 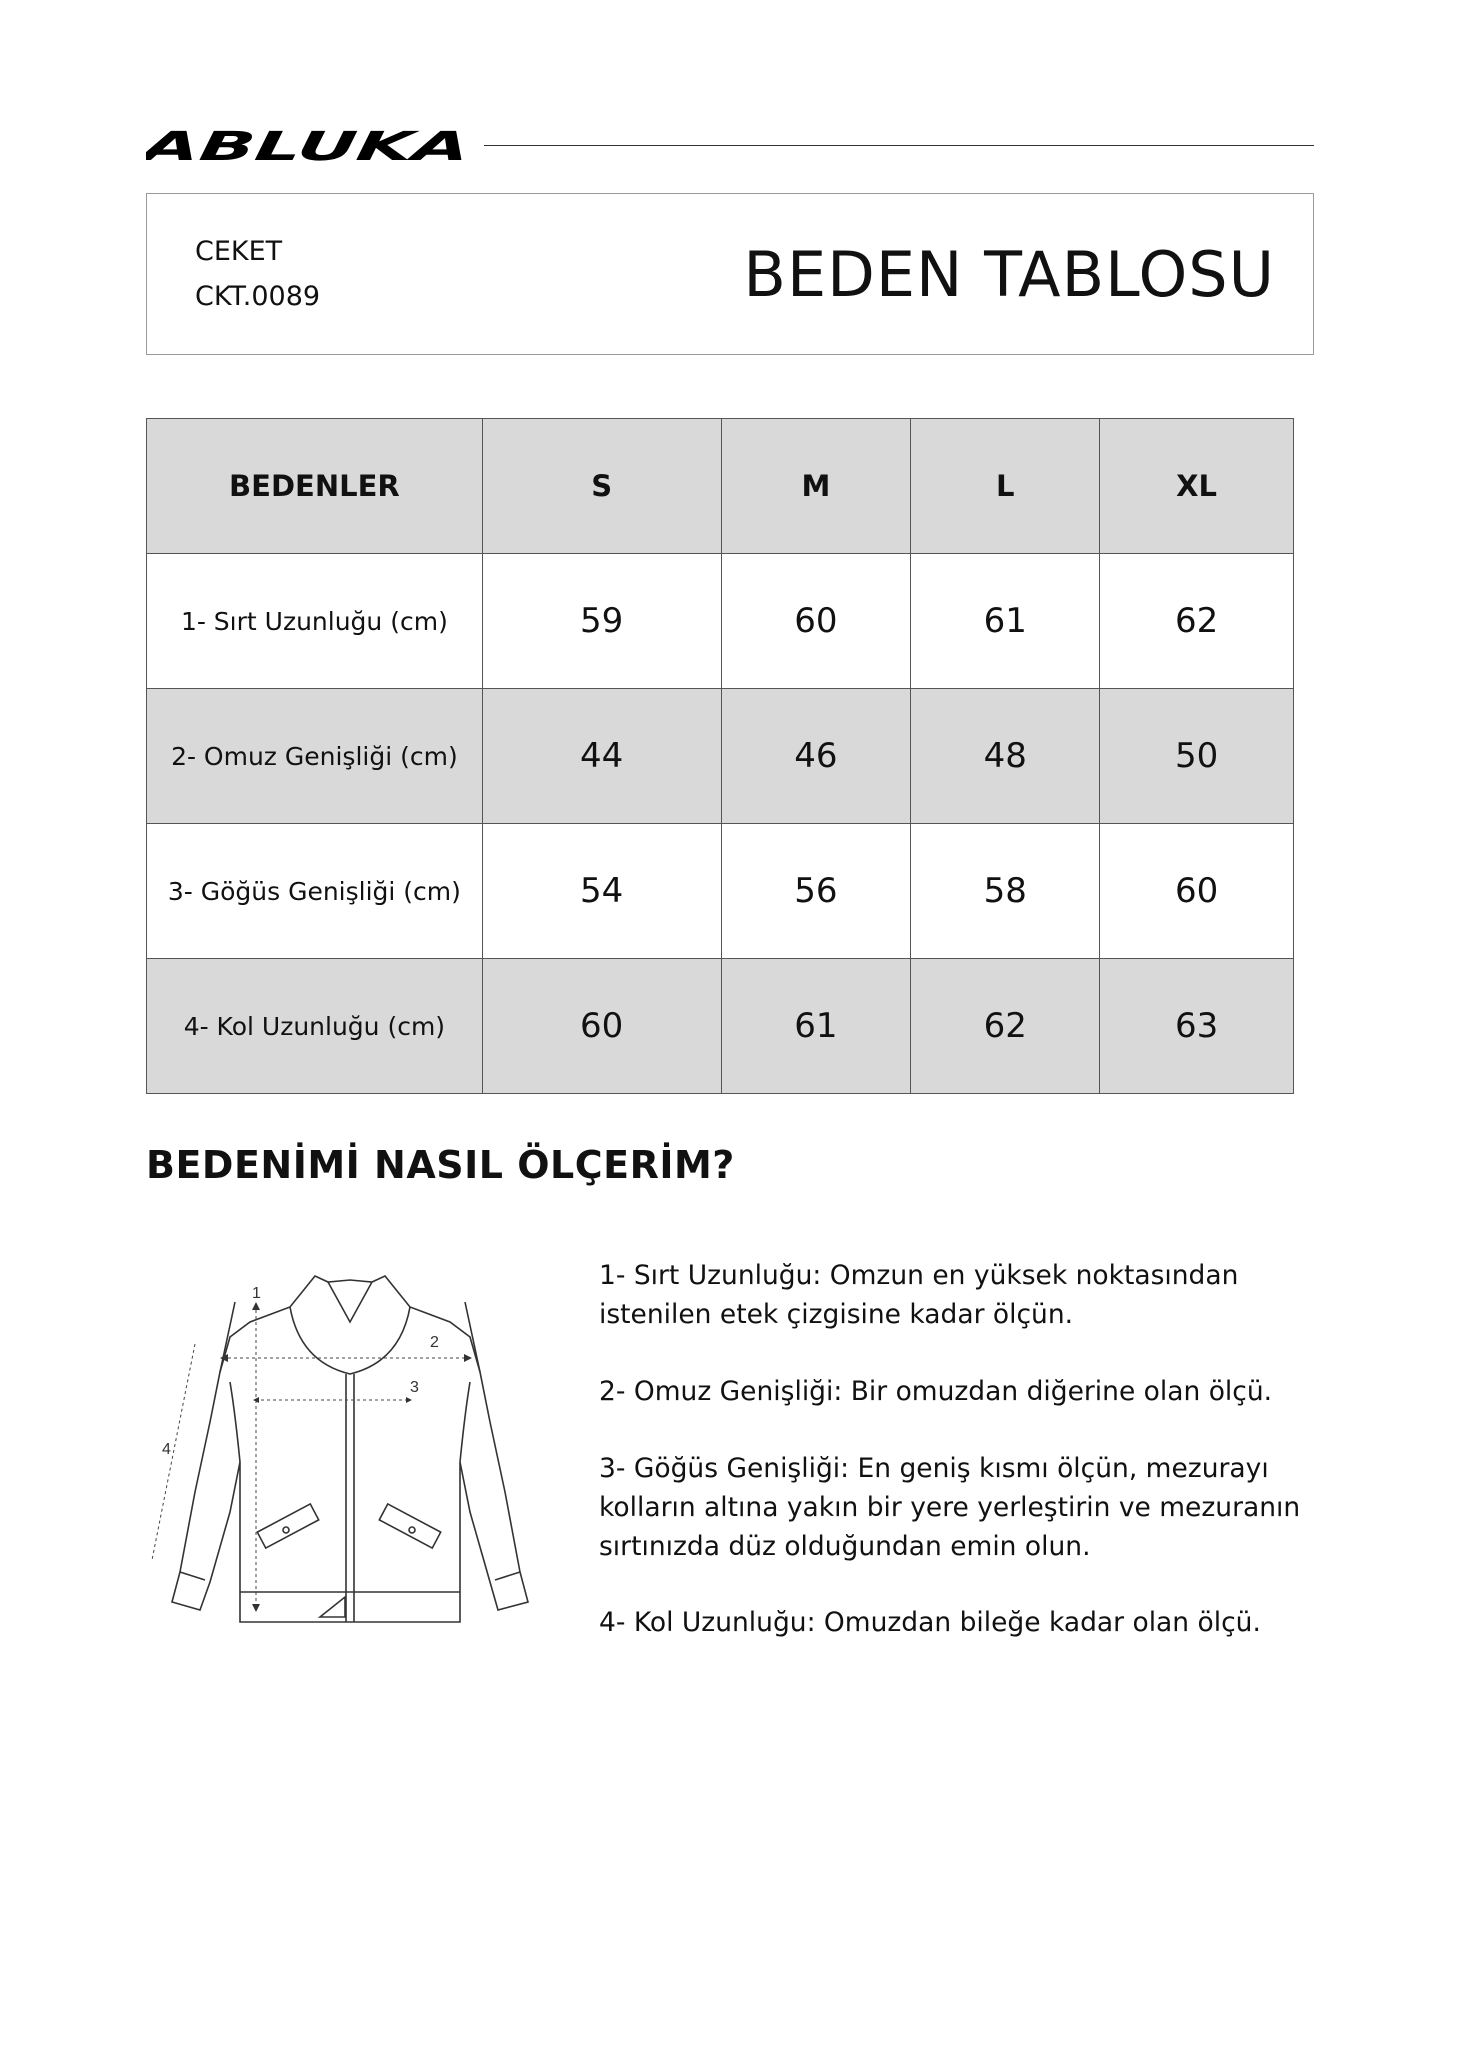 What do you see at coordinates (346, 1457) in the screenshot?
I see `measure-arrowheads` at bounding box center [346, 1457].